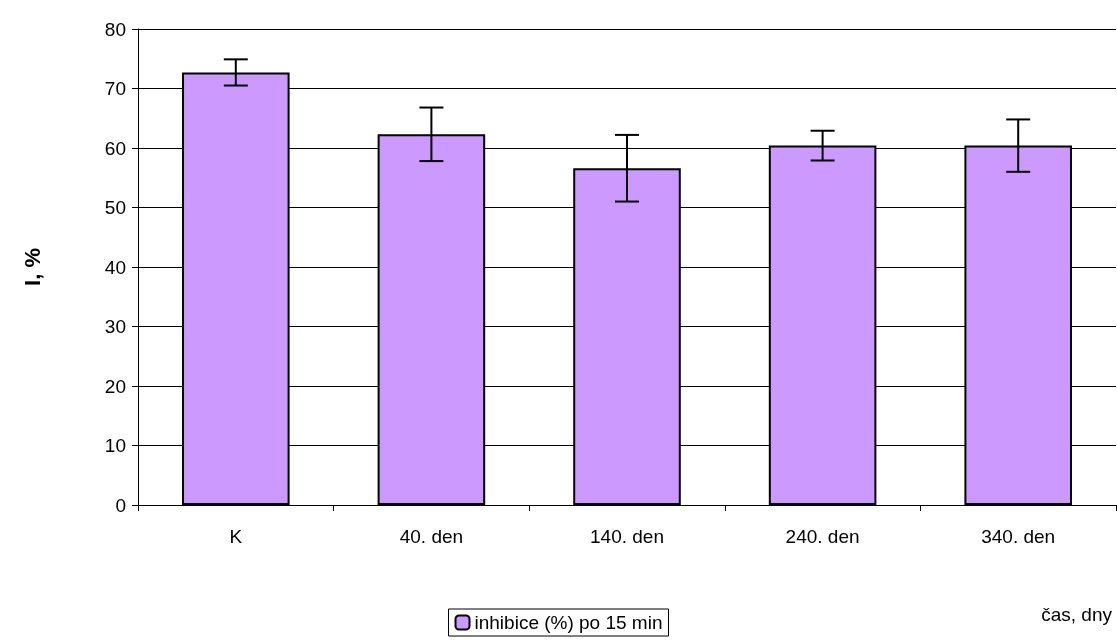  I want to click on x-tick-label: K, so click(236, 536).